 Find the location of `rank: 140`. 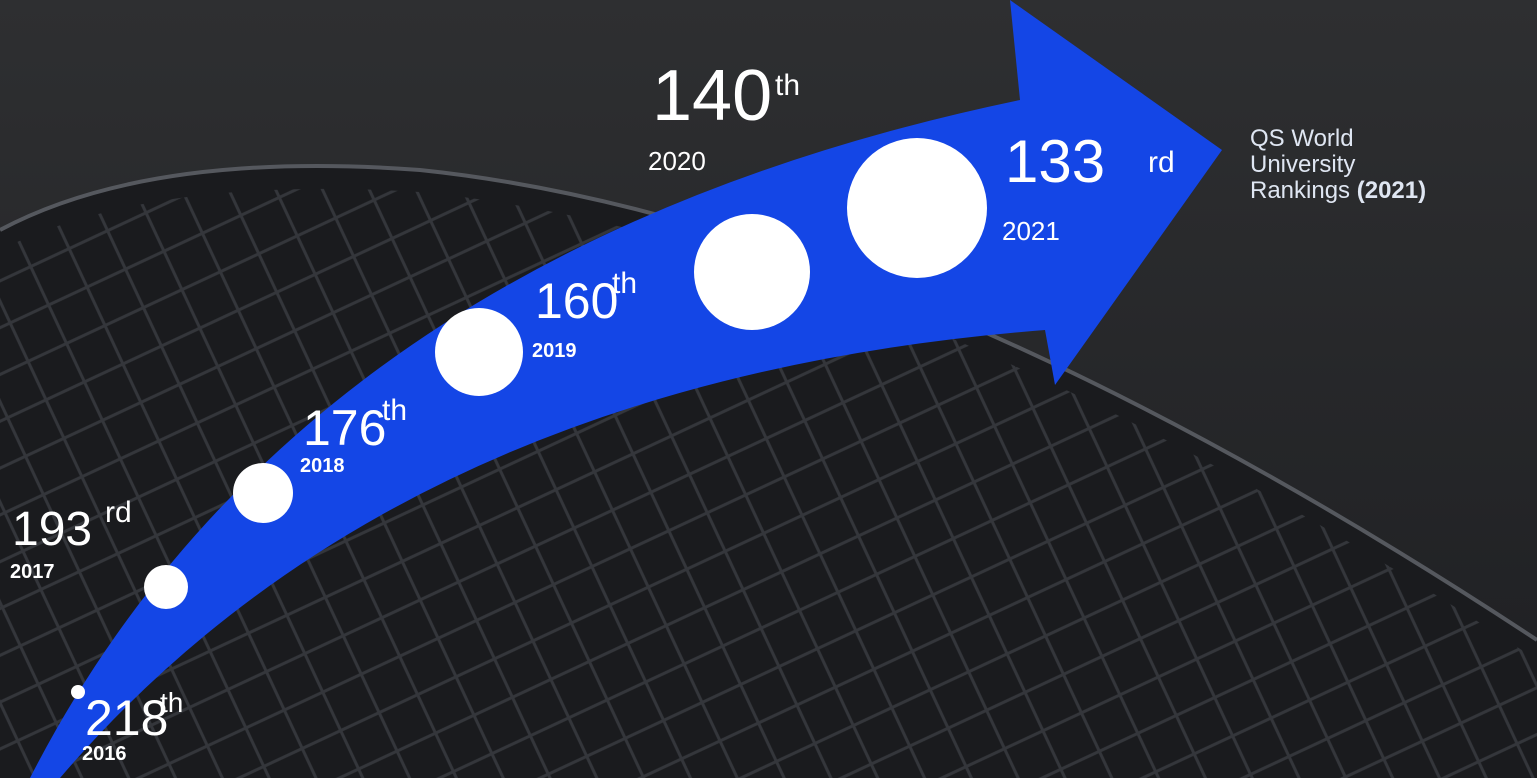

rank: 140 is located at coordinates (712, 96).